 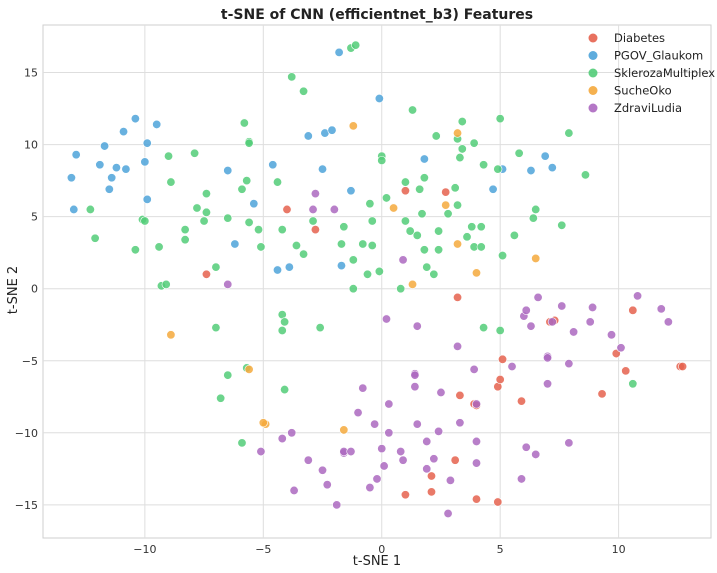 I want to click on x-axis-label: t-SNE 1, so click(x=377, y=561).